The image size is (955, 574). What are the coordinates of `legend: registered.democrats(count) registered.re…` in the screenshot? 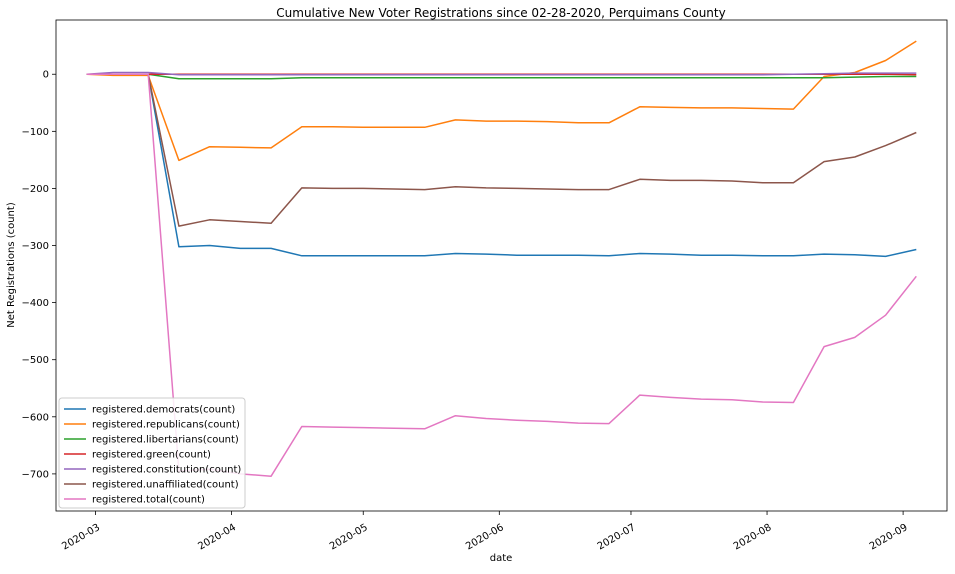 It's located at (152, 453).